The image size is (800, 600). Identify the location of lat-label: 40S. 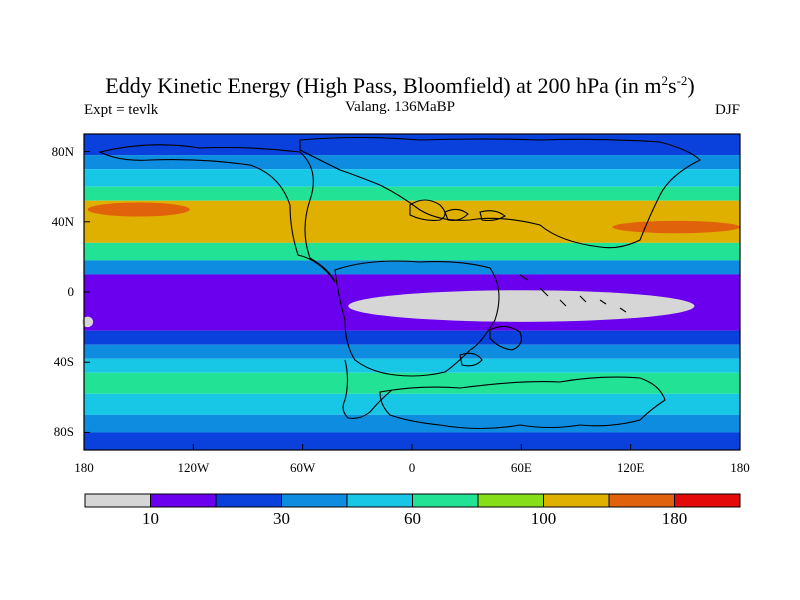
(63, 362).